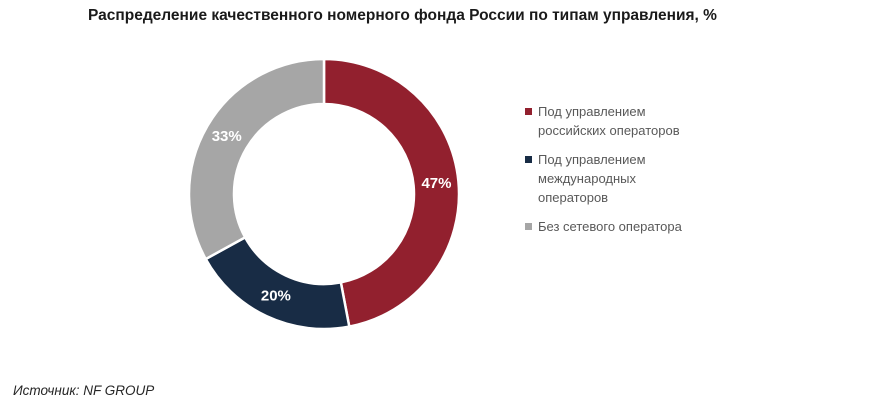 The image size is (870, 411). I want to click on source-note: Источник: NF GROUP, so click(84, 390).